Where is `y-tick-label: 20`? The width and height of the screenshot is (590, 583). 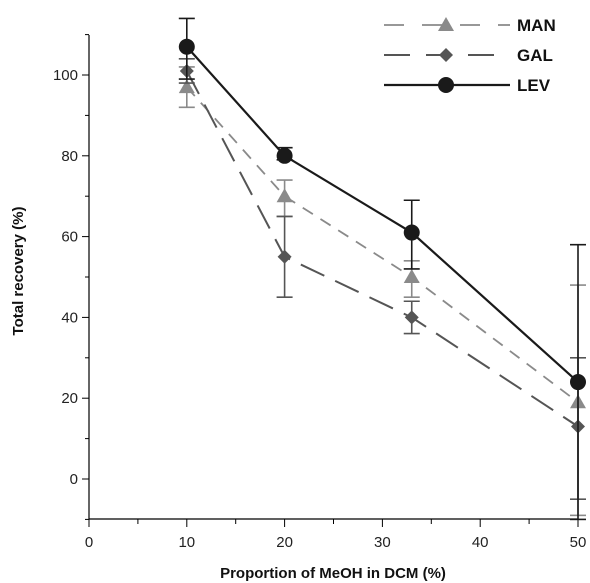 y-tick-label: 20 is located at coordinates (69, 398).